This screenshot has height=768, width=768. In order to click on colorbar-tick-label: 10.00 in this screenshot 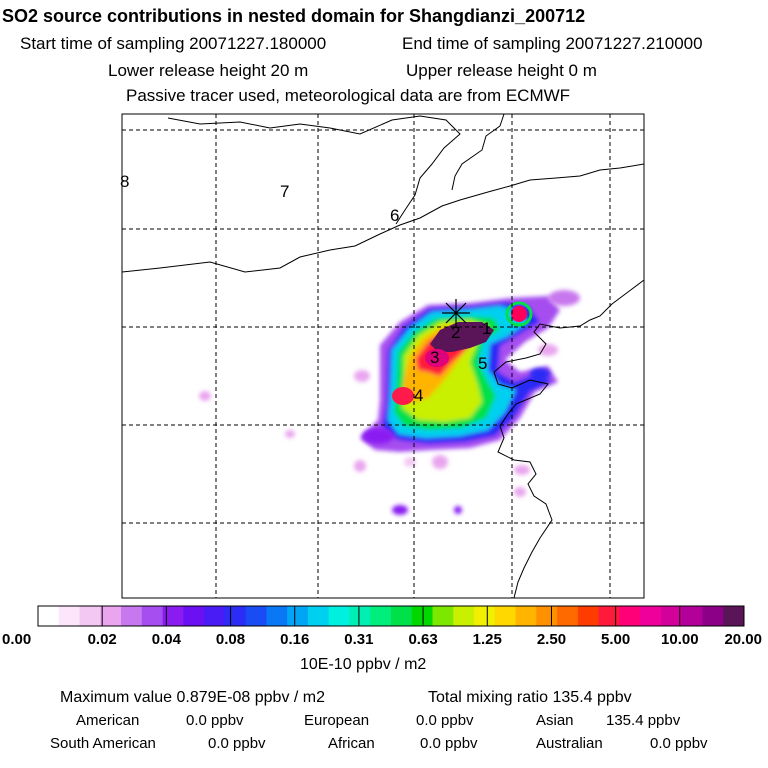, I will do `click(680, 639)`.